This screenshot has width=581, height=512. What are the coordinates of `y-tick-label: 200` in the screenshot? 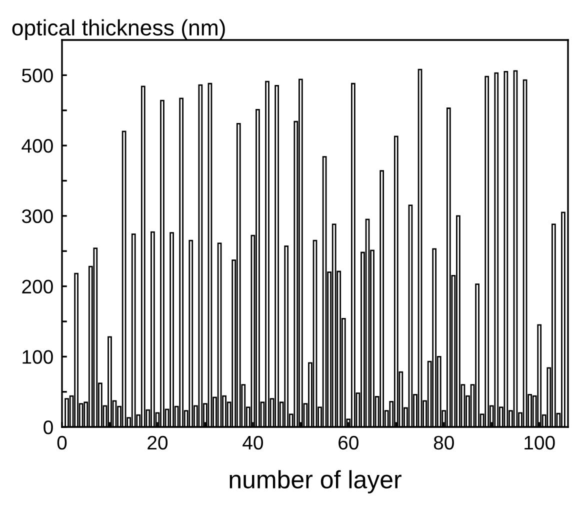 It's located at (37, 287).